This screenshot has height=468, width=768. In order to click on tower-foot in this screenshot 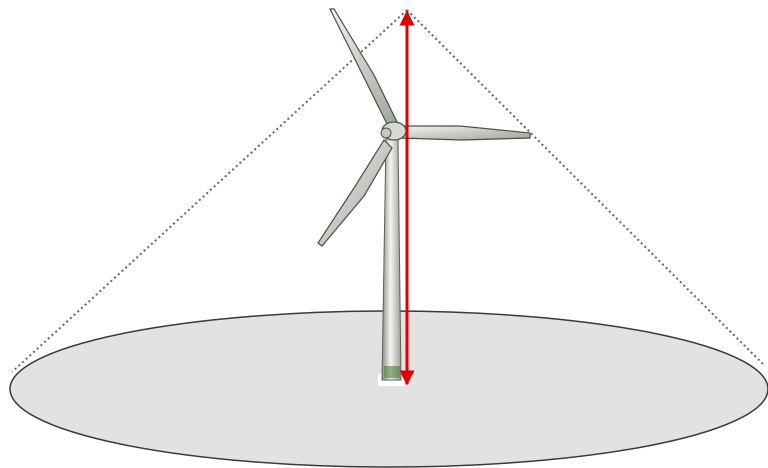, I will do `click(392, 372)`.